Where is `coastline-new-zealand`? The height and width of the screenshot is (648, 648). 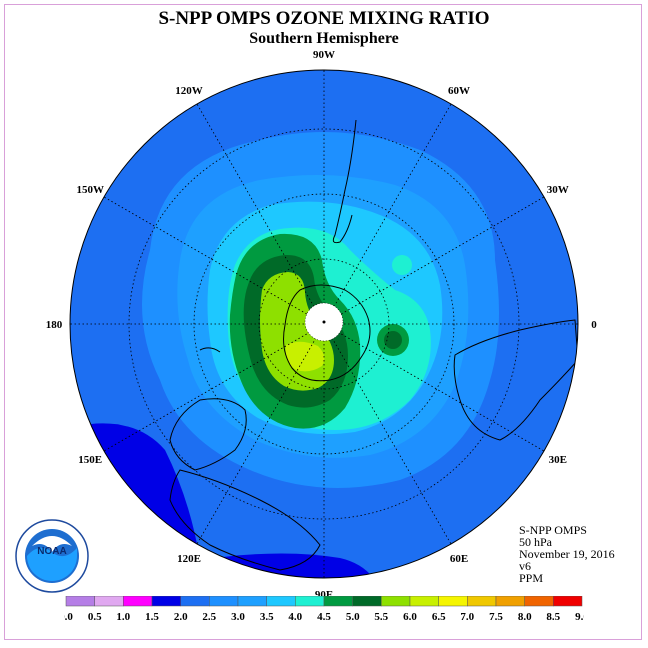 coastline-new-zealand is located at coordinates (208, 434).